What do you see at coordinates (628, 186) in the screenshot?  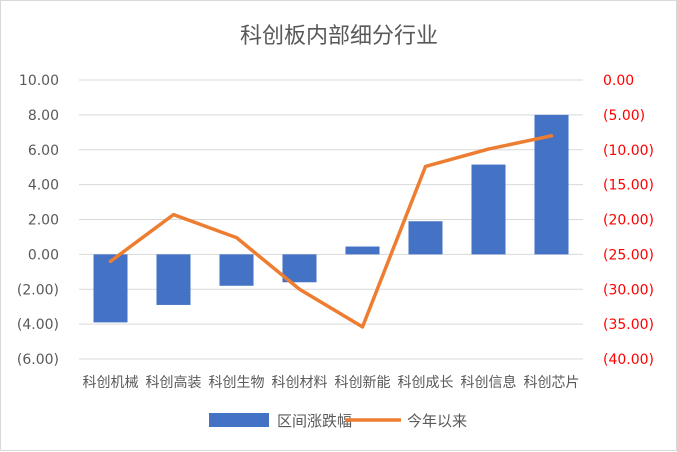 I see `right-tick-label: (15.00)` at bounding box center [628, 186].